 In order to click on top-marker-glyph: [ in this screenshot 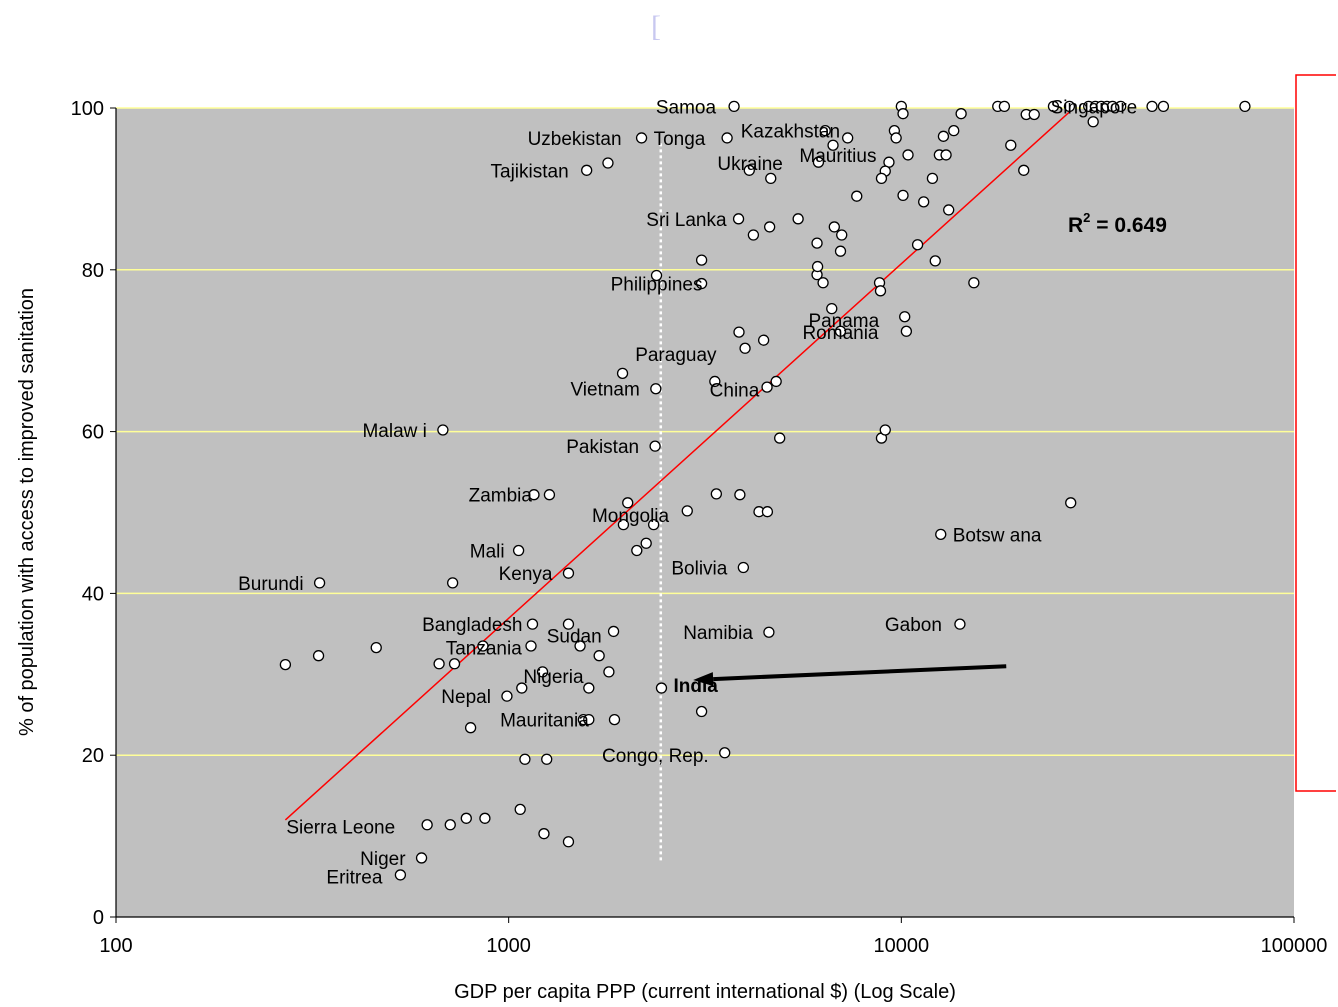, I will do `click(656, 26)`.